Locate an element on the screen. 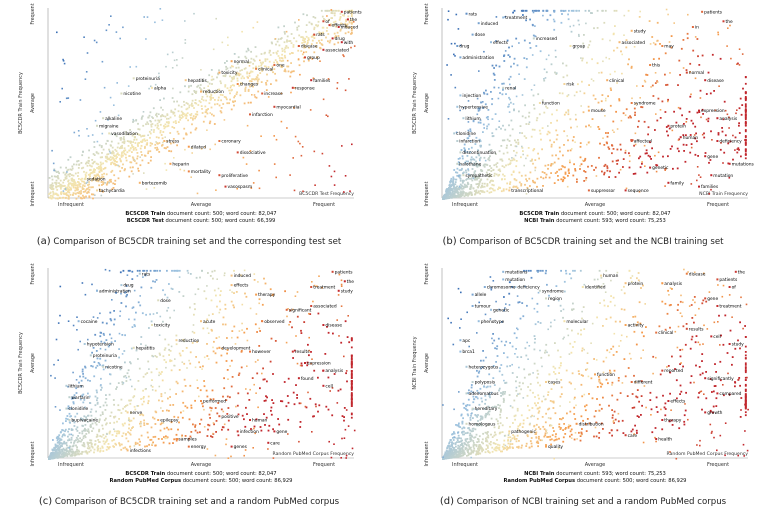 Image resolution: width=778 pixels, height=525 pixels. point-label: clinical is located at coordinates (265, 69).